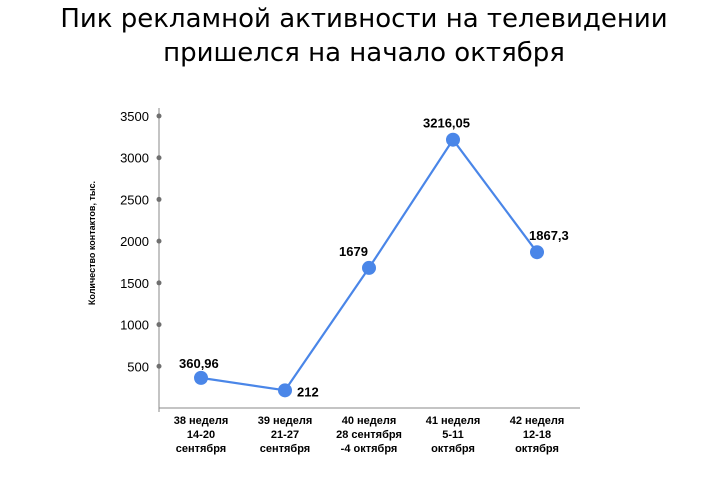  I want to click on data-label: 360,96, so click(199, 363).